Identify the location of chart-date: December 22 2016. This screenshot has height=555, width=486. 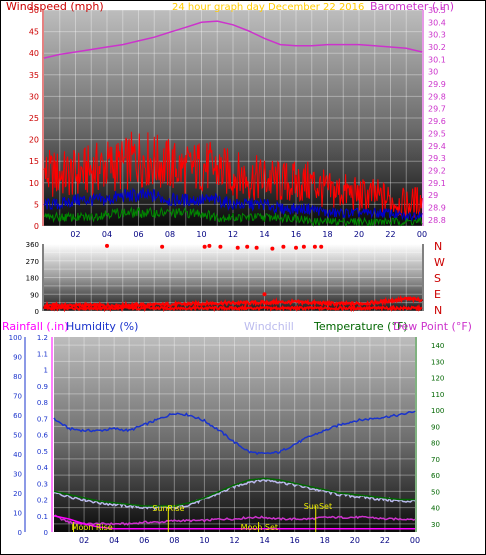
(316, 7).